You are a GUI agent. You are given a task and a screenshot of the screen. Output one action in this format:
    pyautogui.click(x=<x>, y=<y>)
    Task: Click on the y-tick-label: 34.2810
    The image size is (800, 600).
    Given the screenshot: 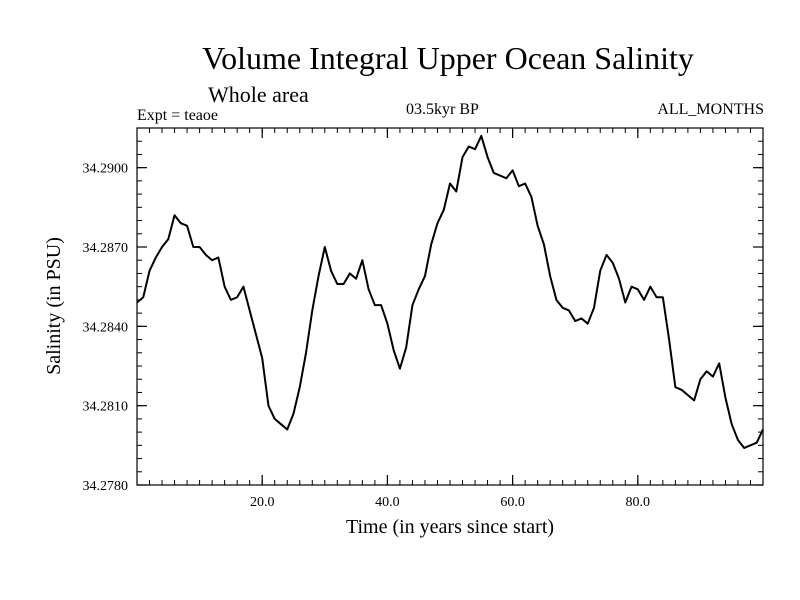 What is the action you would take?
    pyautogui.click(x=106, y=407)
    